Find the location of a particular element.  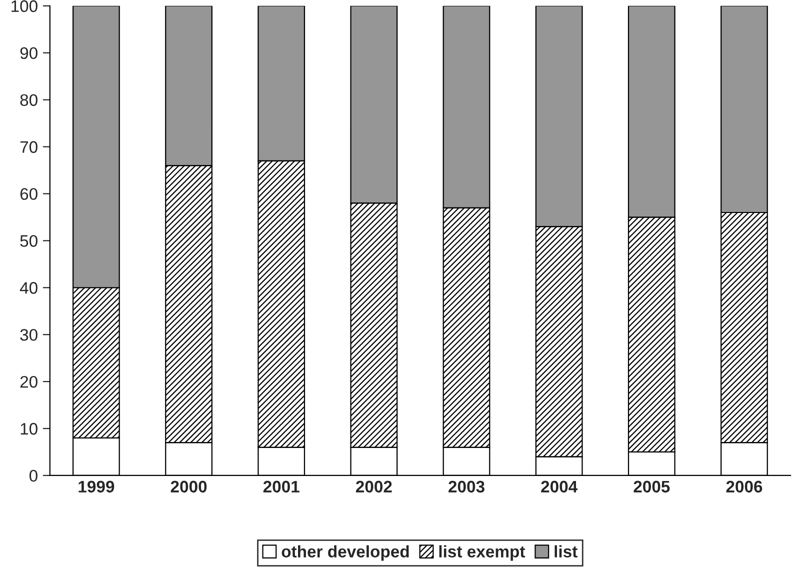

legend-label: list is located at coordinates (566, 551).